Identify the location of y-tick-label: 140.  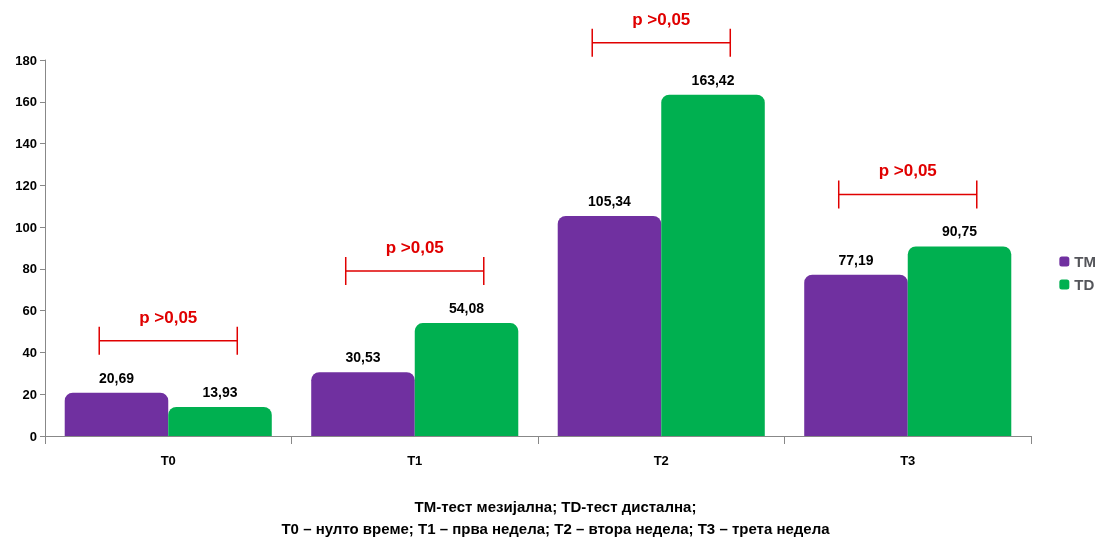
(26, 144).